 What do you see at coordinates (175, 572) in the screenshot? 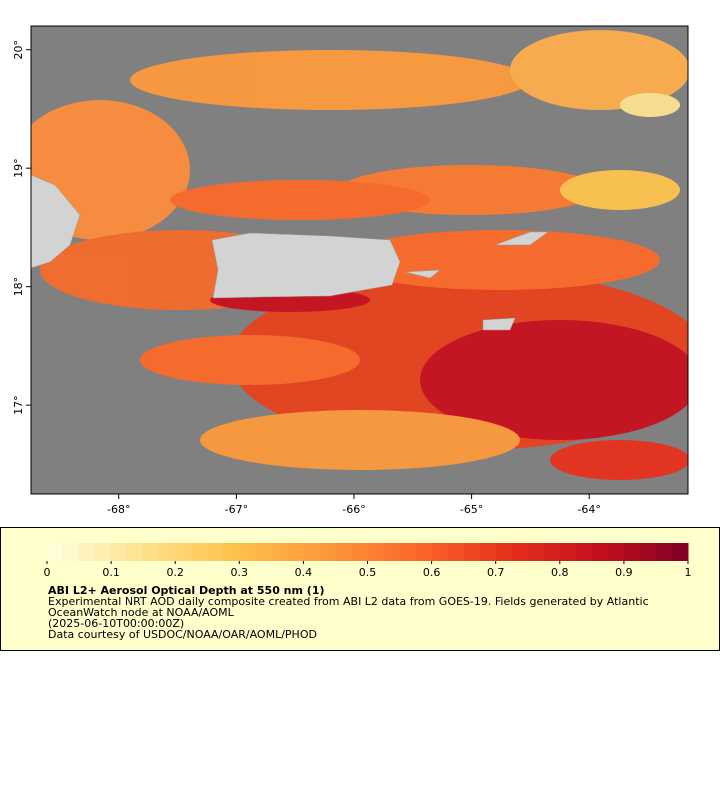
I see `colorbar-tick-label: 0.2` at bounding box center [175, 572].